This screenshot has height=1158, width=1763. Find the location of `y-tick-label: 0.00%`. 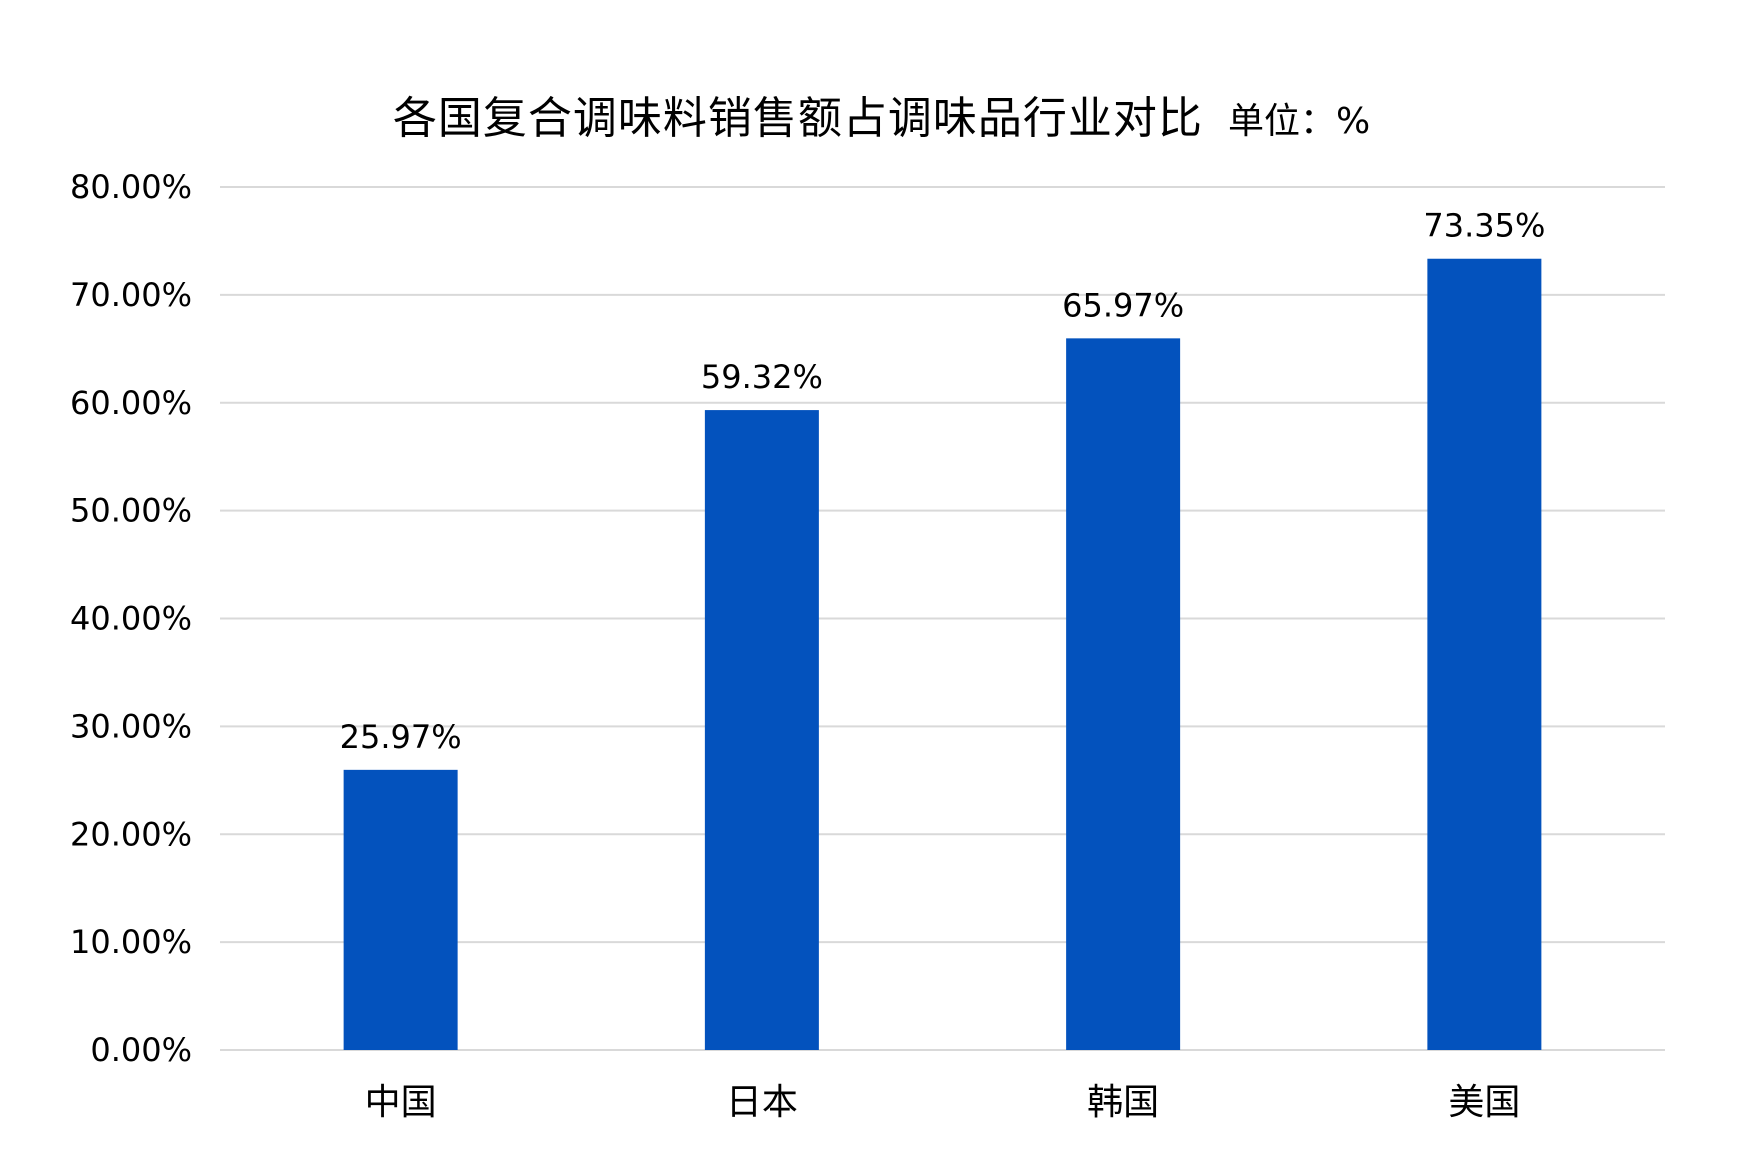

y-tick-label: 0.00% is located at coordinates (141, 1050).